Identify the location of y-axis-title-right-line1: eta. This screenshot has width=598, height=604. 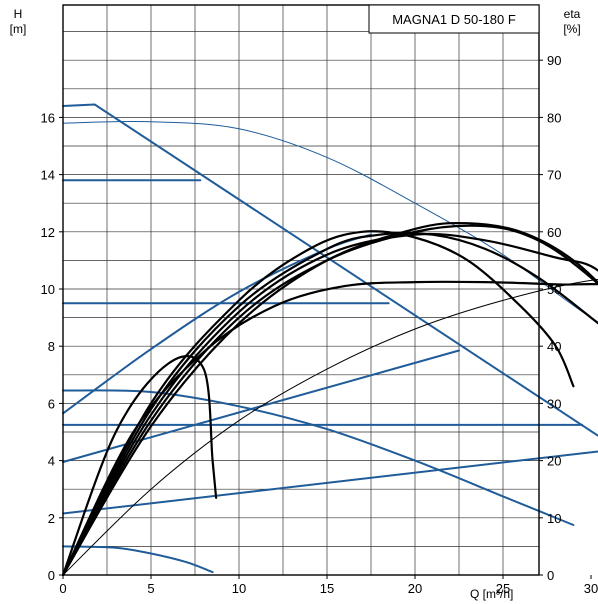
(572, 14).